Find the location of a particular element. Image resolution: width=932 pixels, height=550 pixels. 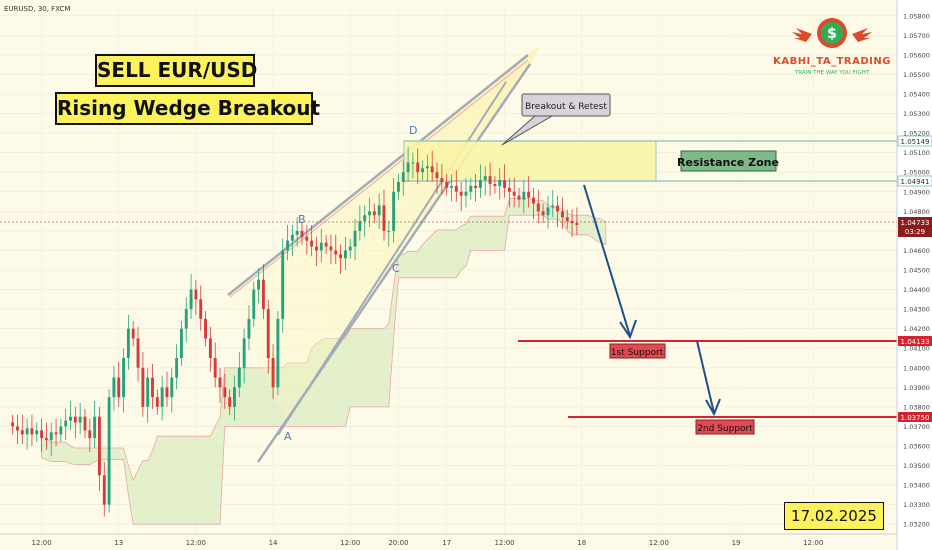

support1-label-text: 1st Support is located at coordinates (637, 353).